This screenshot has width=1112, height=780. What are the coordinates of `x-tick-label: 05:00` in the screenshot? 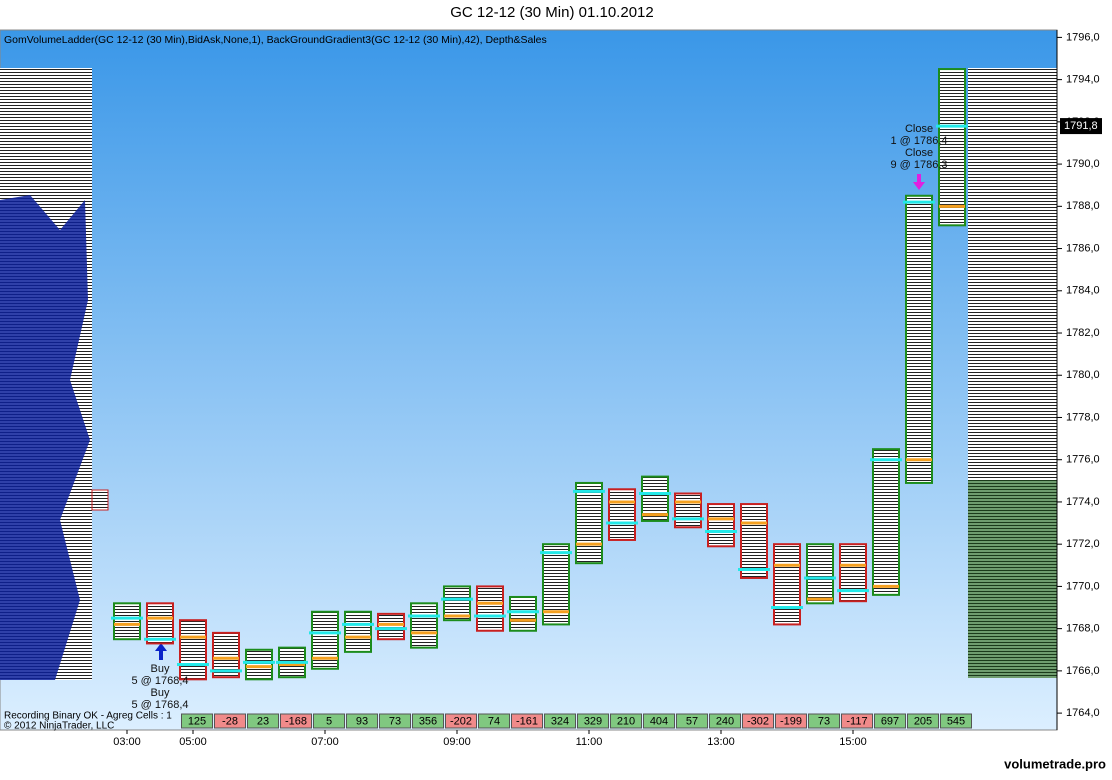 It's located at (193, 742).